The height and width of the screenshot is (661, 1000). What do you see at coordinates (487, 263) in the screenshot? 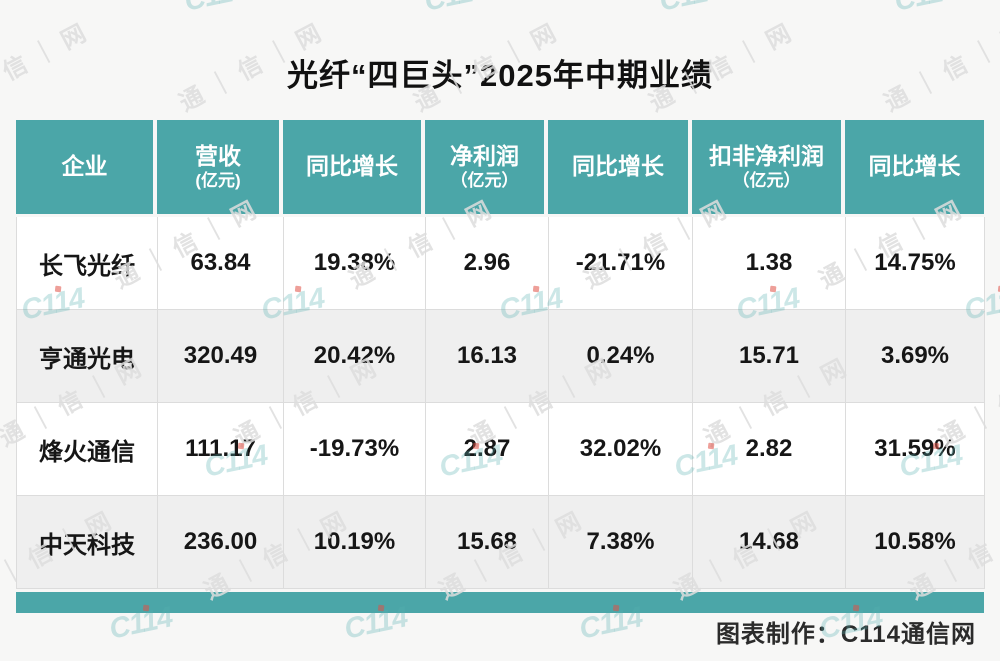
I see `cell-net-profit: 2.96` at bounding box center [487, 263].